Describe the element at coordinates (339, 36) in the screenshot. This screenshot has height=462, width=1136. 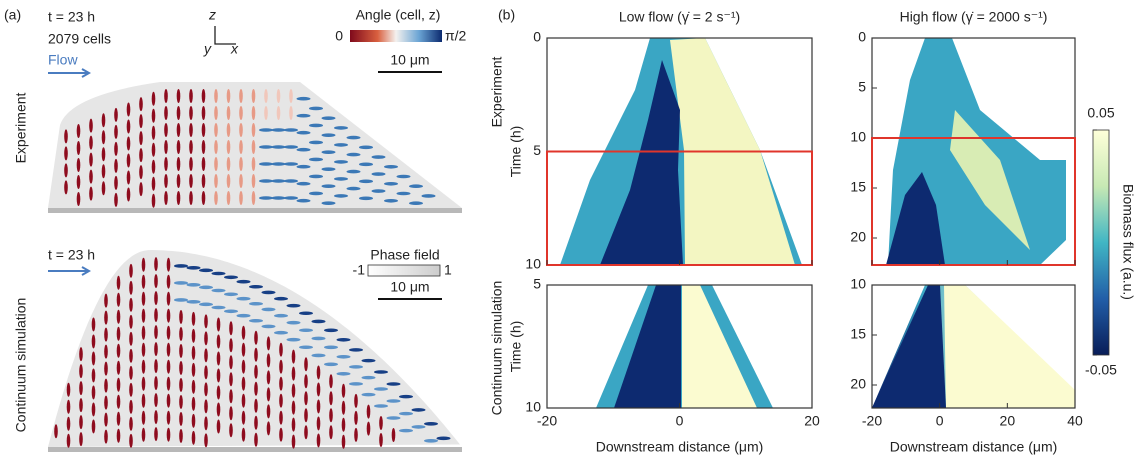
I see `colorbar-min: 0` at that location.